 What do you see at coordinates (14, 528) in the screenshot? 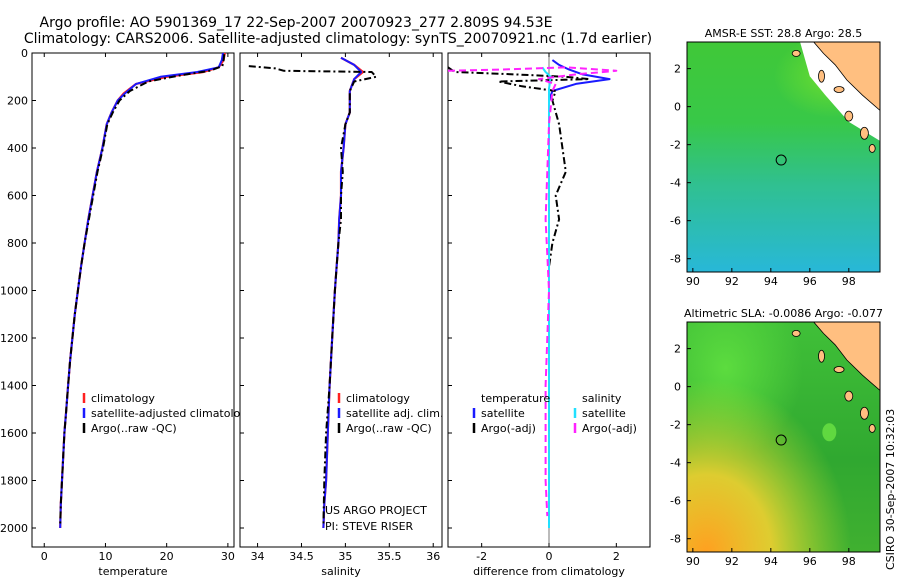
I see `depth-tick-label: 2000` at bounding box center [14, 528].